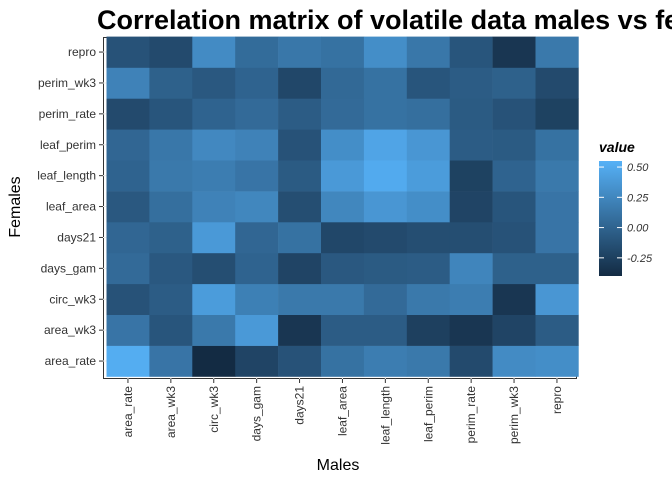  What do you see at coordinates (214, 207) in the screenshot?
I see `heatmap-cell-leaf_area-circ_wk3` at bounding box center [214, 207].